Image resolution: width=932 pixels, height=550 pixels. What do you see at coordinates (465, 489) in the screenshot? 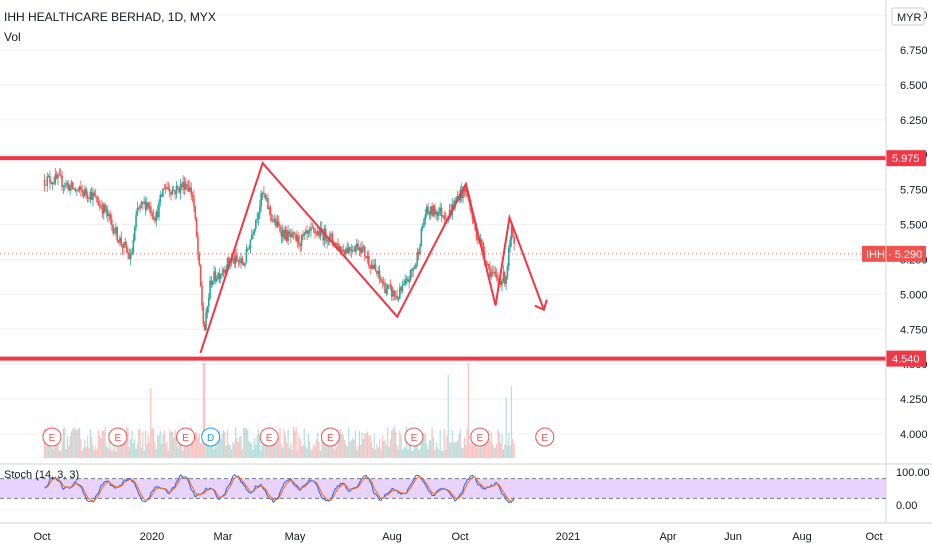
I see `stochastic-pane: Stoch (14, 3, 3) 100.00 0.00` at bounding box center [465, 489].